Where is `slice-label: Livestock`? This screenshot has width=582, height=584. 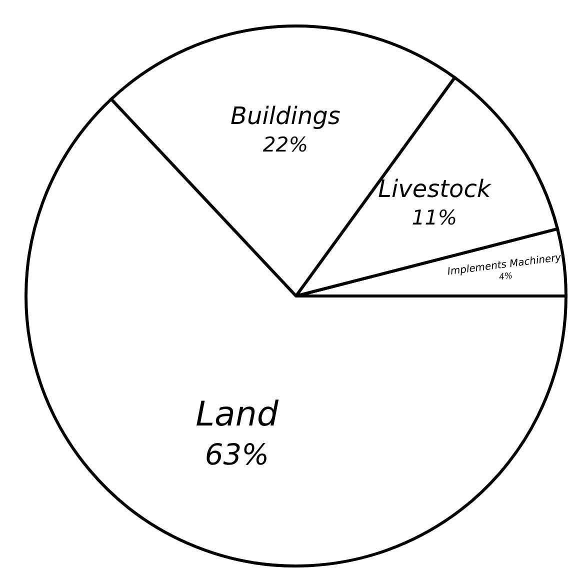 slice-label: Livestock is located at coordinates (435, 189).